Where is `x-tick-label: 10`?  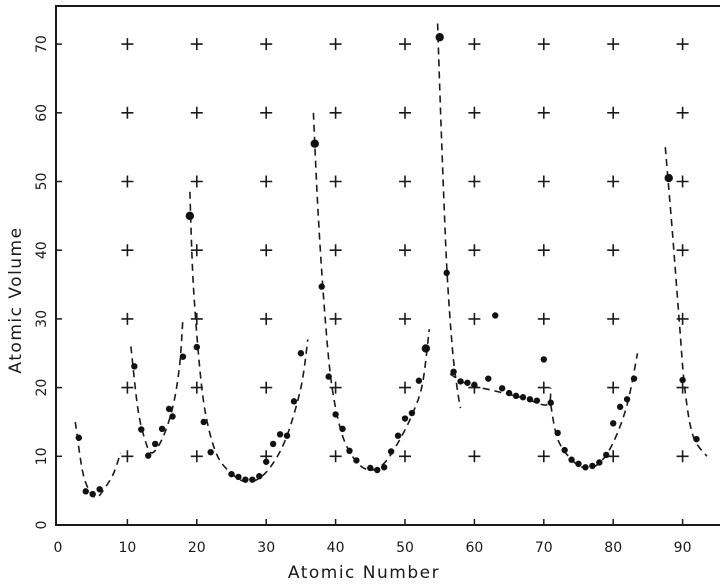 x-tick-label: 10 is located at coordinates (127, 548).